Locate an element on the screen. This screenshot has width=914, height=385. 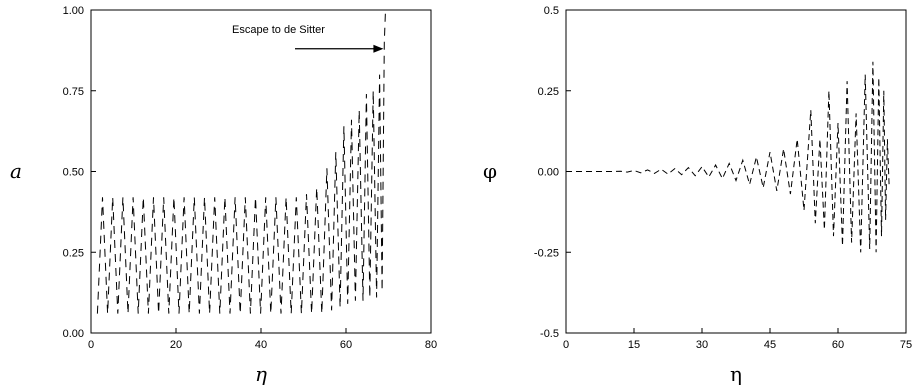
y-tick-label-0: -0.5 is located at coordinates (549, 334).